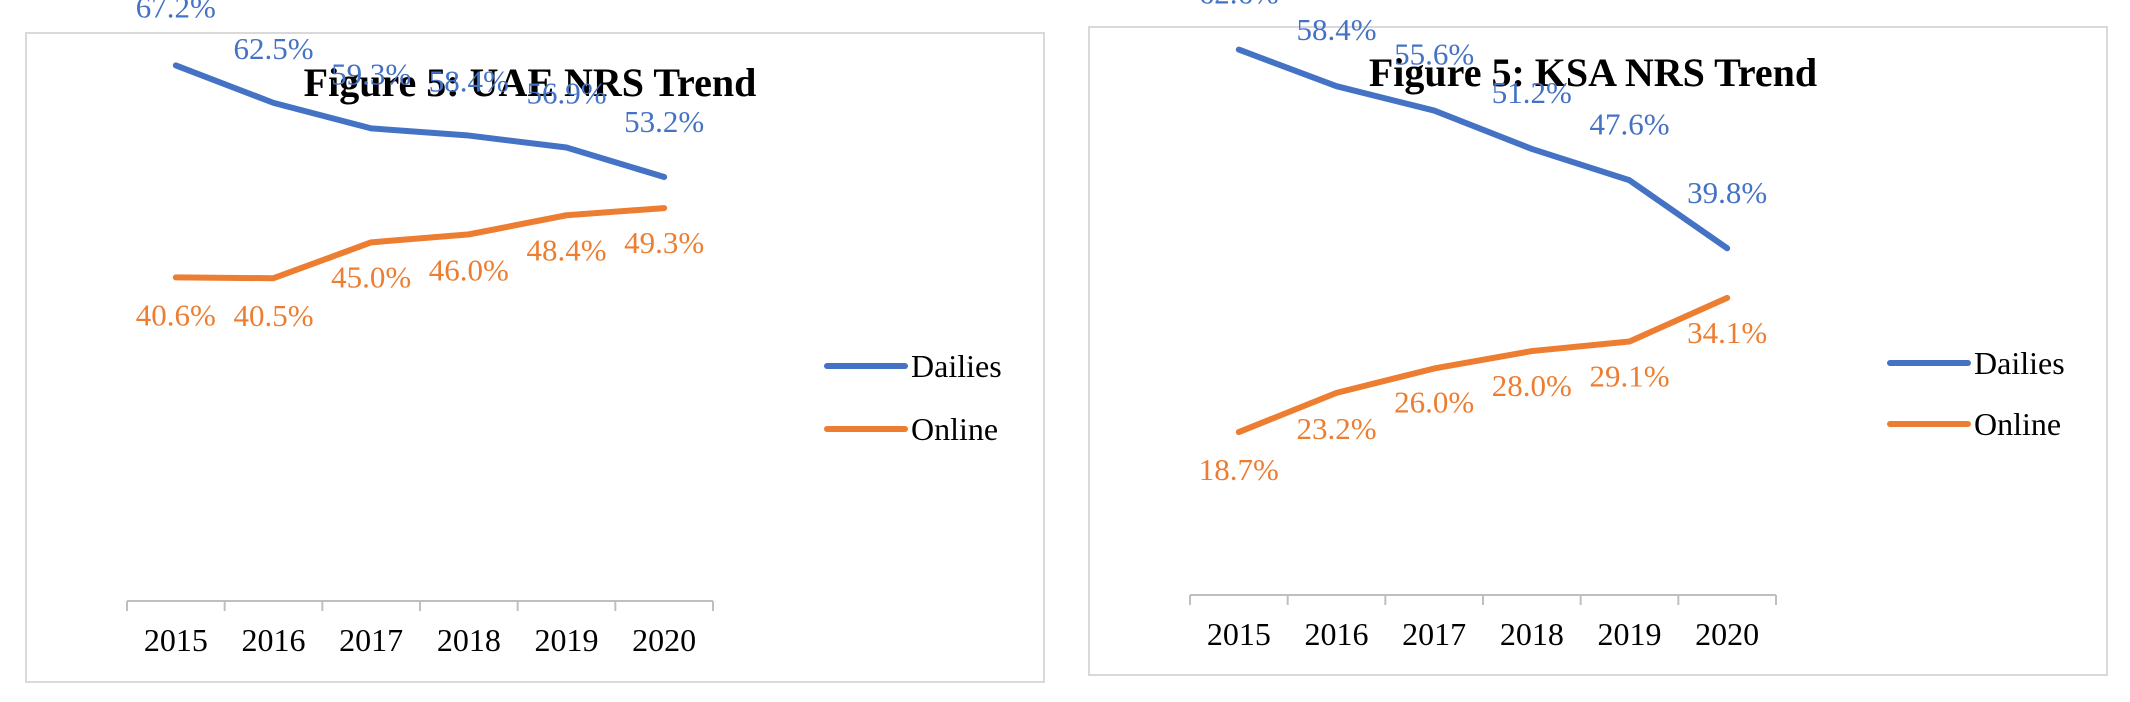 Image resolution: width=2130 pixels, height=702 pixels. Describe the element at coordinates (1532, 385) in the screenshot. I see `data-label-online: 28.0%` at that location.